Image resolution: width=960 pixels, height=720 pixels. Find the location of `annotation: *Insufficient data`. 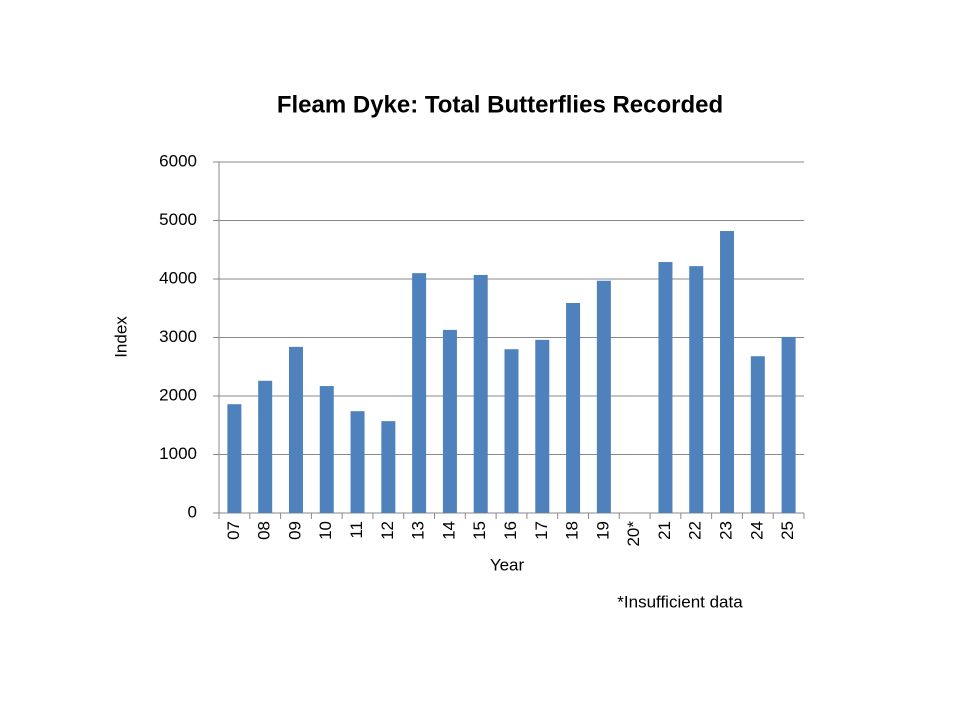

annotation: *Insufficient data is located at coordinates (680, 601).